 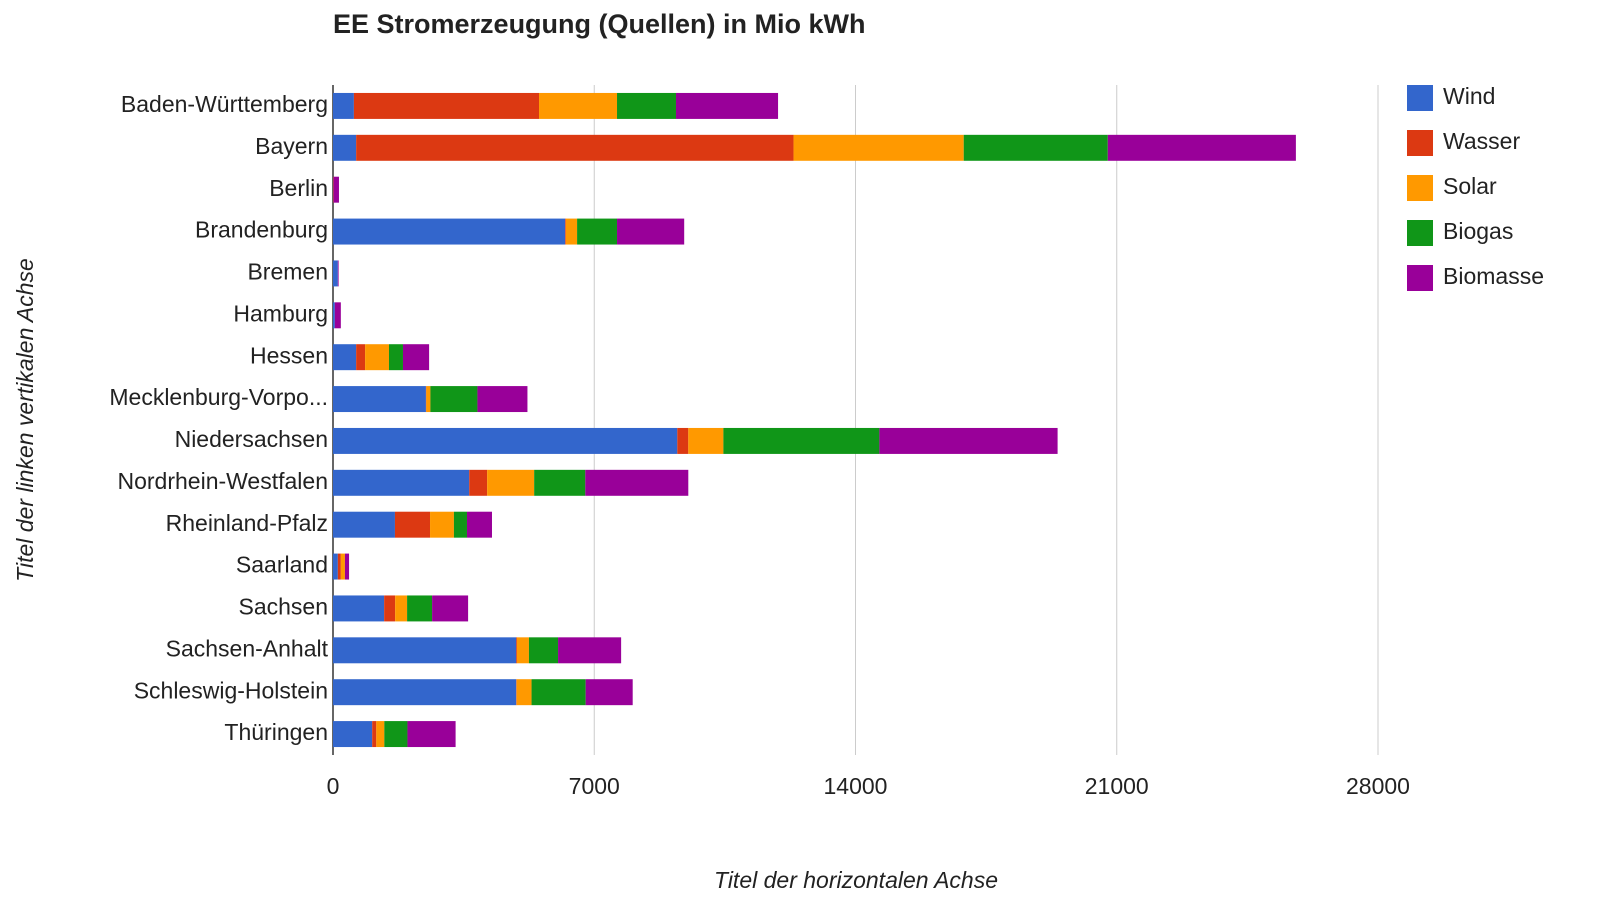 I want to click on y-tick-label: Nordrhein-Westfalen, so click(x=222, y=481).